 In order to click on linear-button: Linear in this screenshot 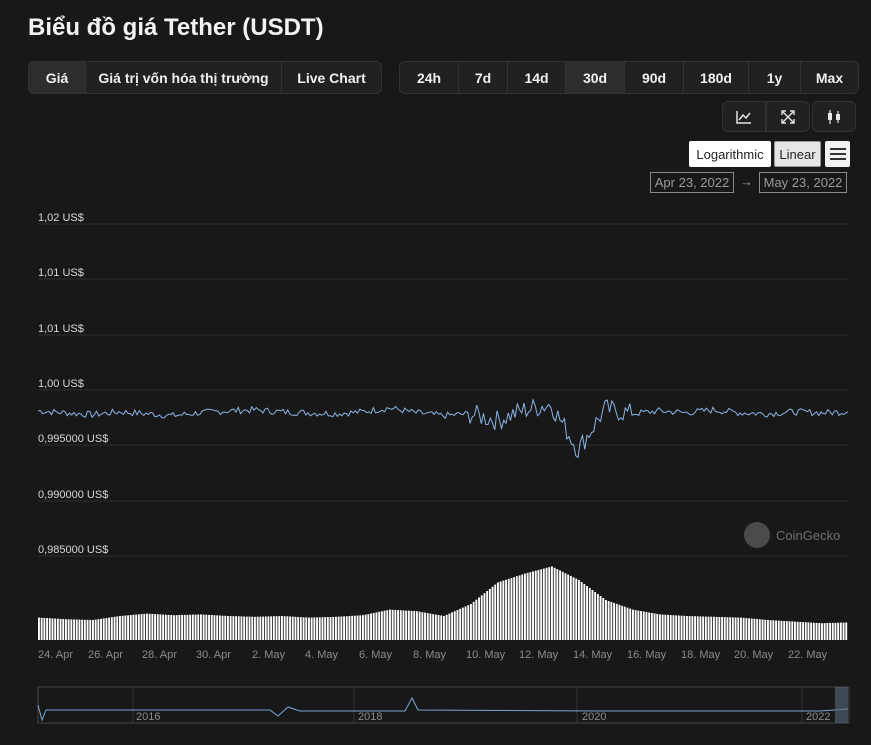, I will do `click(797, 154)`.